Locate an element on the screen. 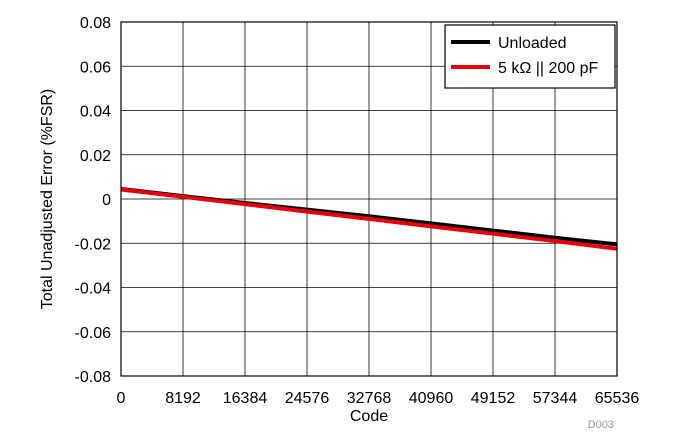 The width and height of the screenshot is (676, 442). x-tick-label: 8192 is located at coordinates (183, 398).